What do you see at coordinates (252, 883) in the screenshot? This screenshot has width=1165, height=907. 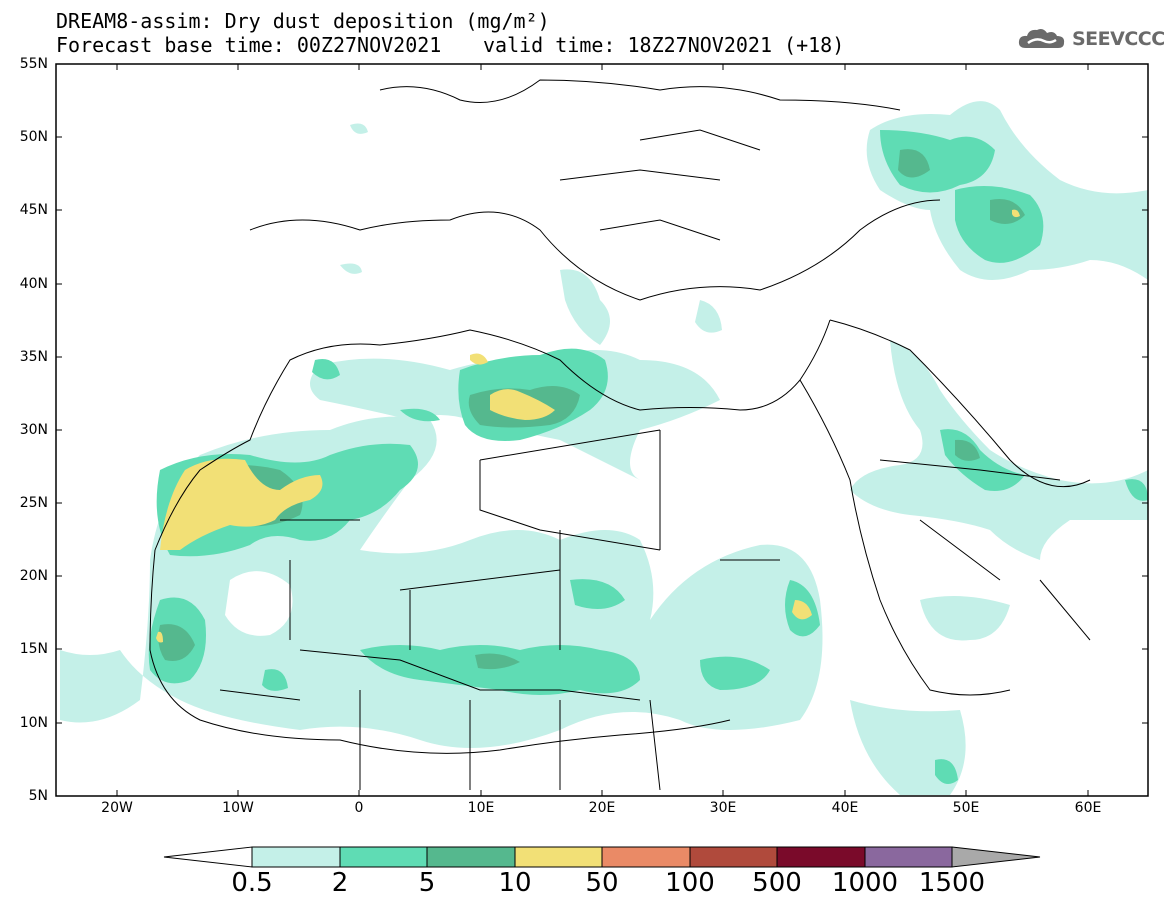 I see `colorbar-label: 0.5` at bounding box center [252, 883].